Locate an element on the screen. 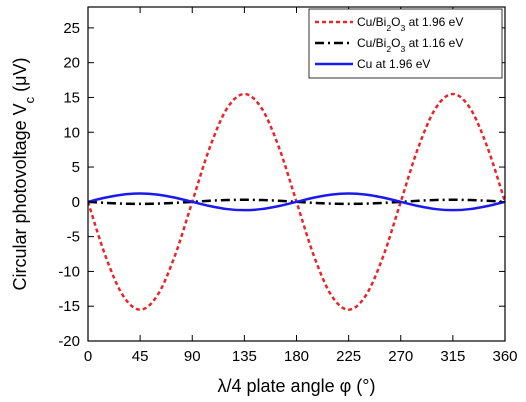 The image size is (526, 402). y-tick-label: 0 is located at coordinates (76, 202).